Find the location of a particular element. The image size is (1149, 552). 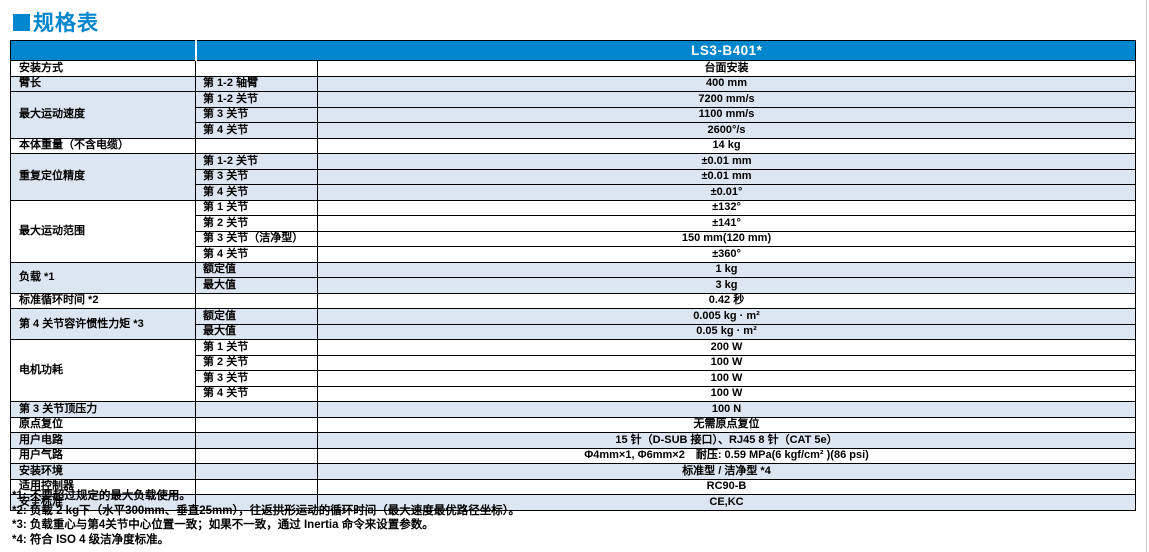

spec-value-cell: 150 mm(120 mm) is located at coordinates (726, 238).